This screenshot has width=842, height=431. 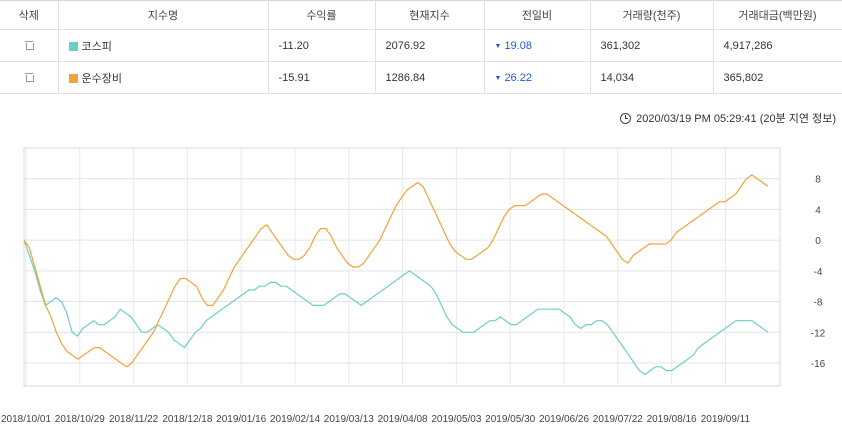 I want to click on header-delete: 삭제, so click(x=29, y=15).